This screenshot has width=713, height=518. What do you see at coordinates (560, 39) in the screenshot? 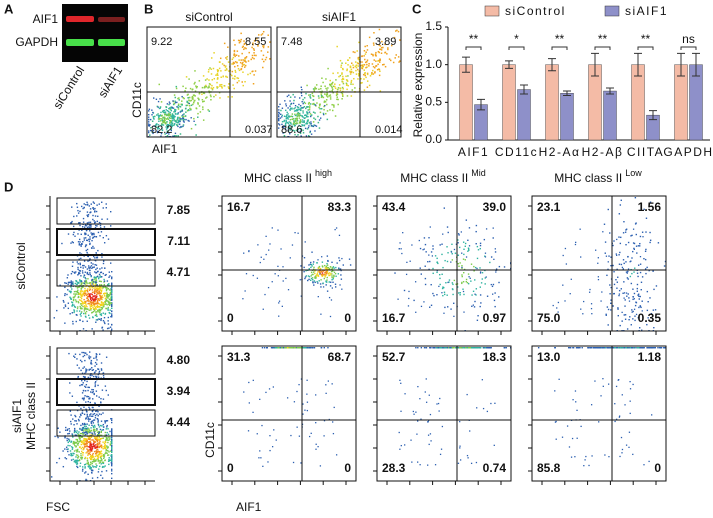
I see `significance-label: **` at bounding box center [560, 39].